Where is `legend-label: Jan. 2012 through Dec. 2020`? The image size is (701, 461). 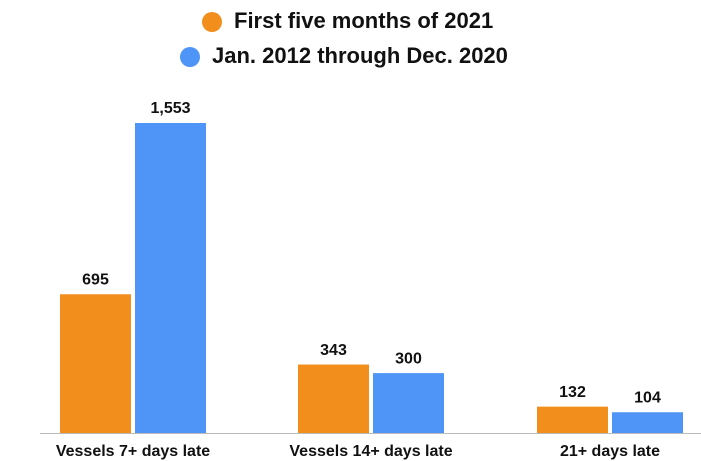 legend-label: Jan. 2012 through Dec. 2020 is located at coordinates (360, 55).